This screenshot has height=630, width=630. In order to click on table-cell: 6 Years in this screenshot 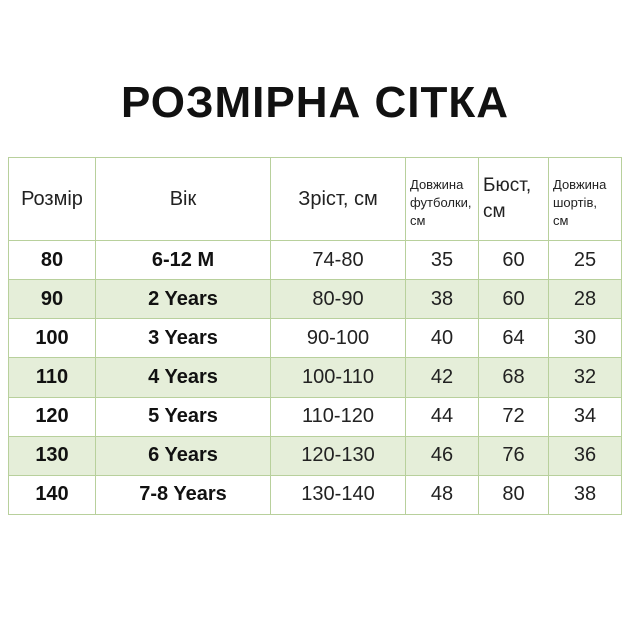, I will do `click(183, 455)`.